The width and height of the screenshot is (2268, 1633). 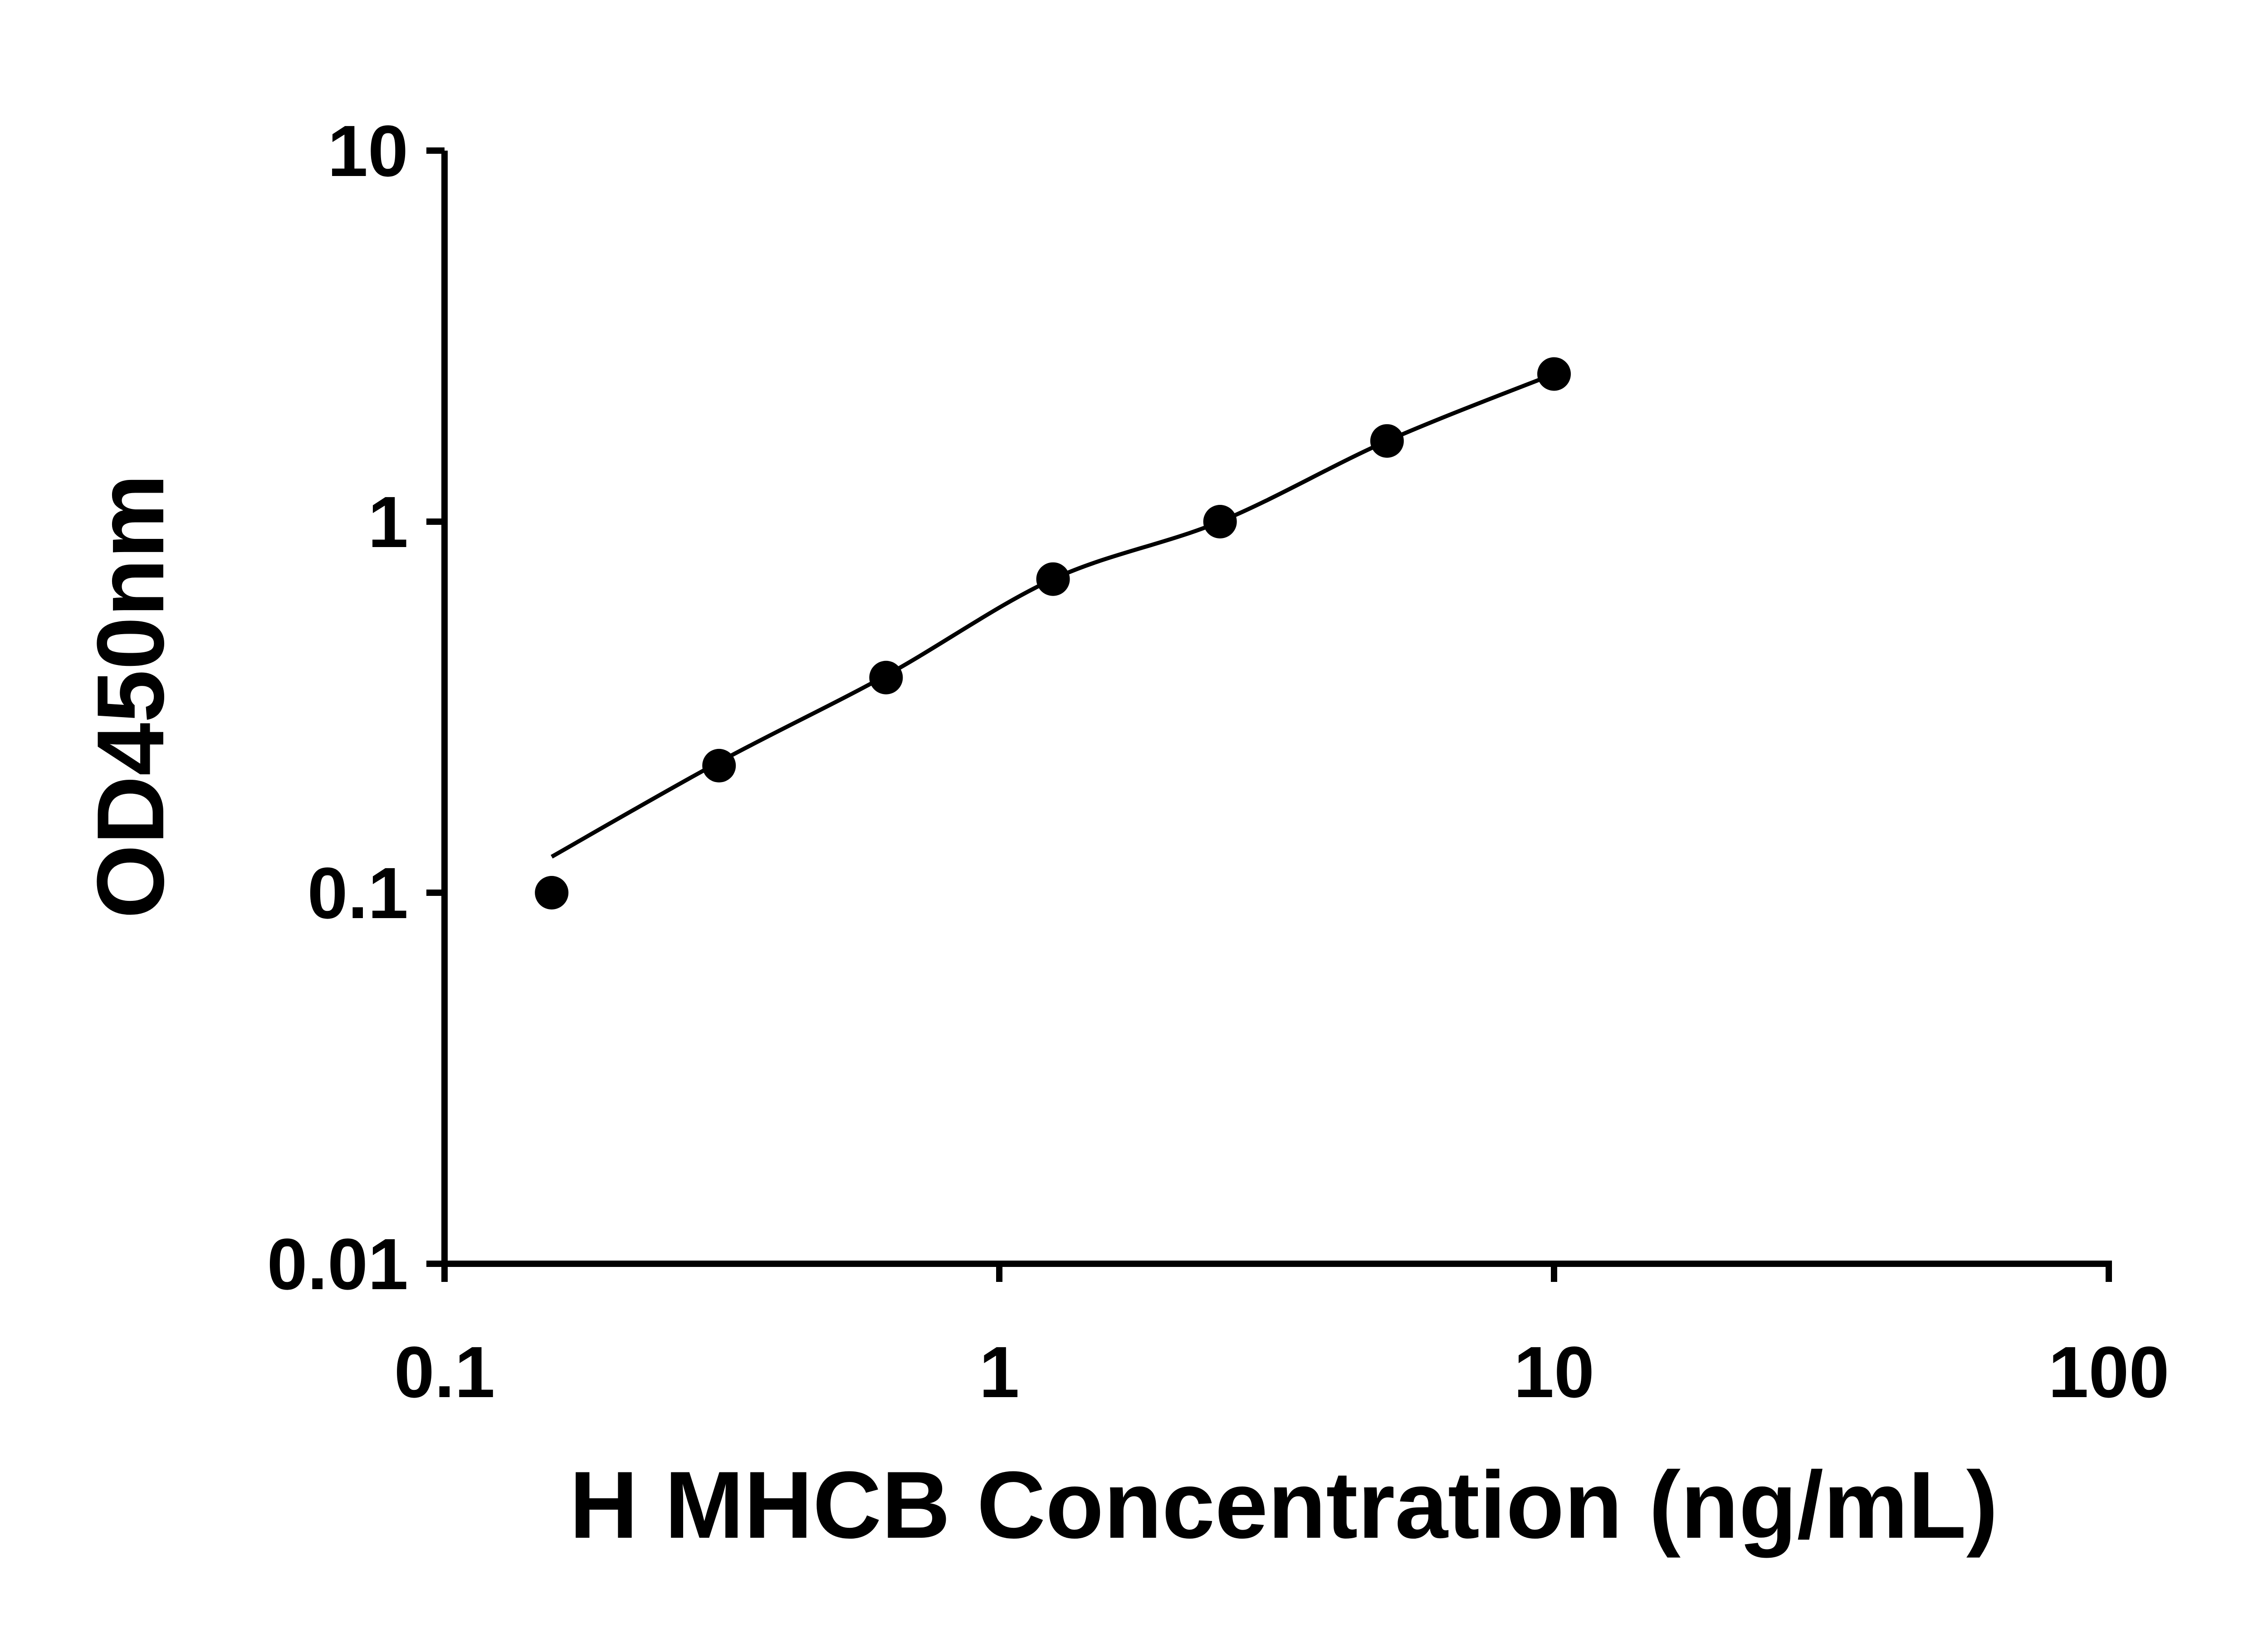 I want to click on x-axis-tick-label: 0.1, so click(x=445, y=1372).